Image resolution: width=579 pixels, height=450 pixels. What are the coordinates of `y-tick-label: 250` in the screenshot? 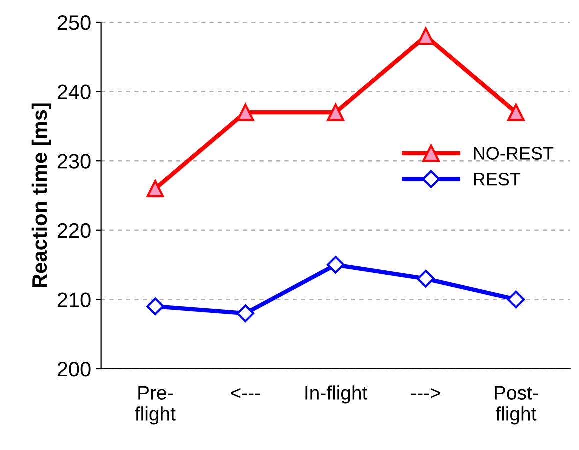 It's located at (74, 23).